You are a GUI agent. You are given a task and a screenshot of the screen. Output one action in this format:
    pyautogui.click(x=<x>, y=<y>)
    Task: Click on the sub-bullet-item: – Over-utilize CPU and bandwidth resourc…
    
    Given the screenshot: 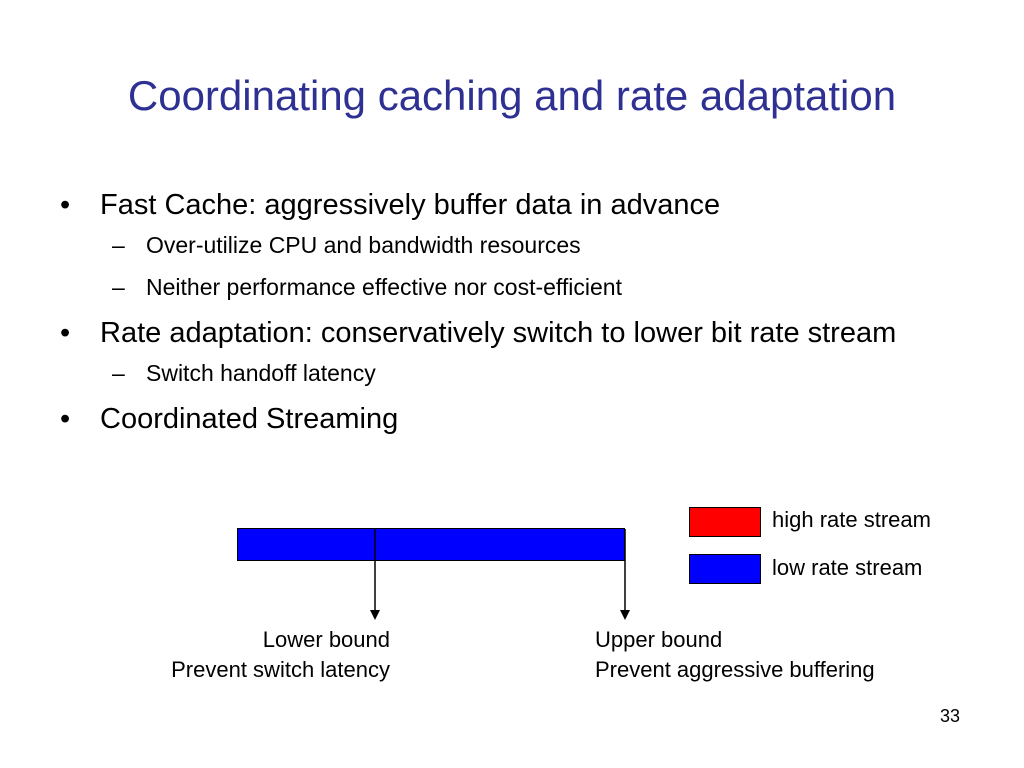 What is the action you would take?
    pyautogui.click(x=506, y=245)
    